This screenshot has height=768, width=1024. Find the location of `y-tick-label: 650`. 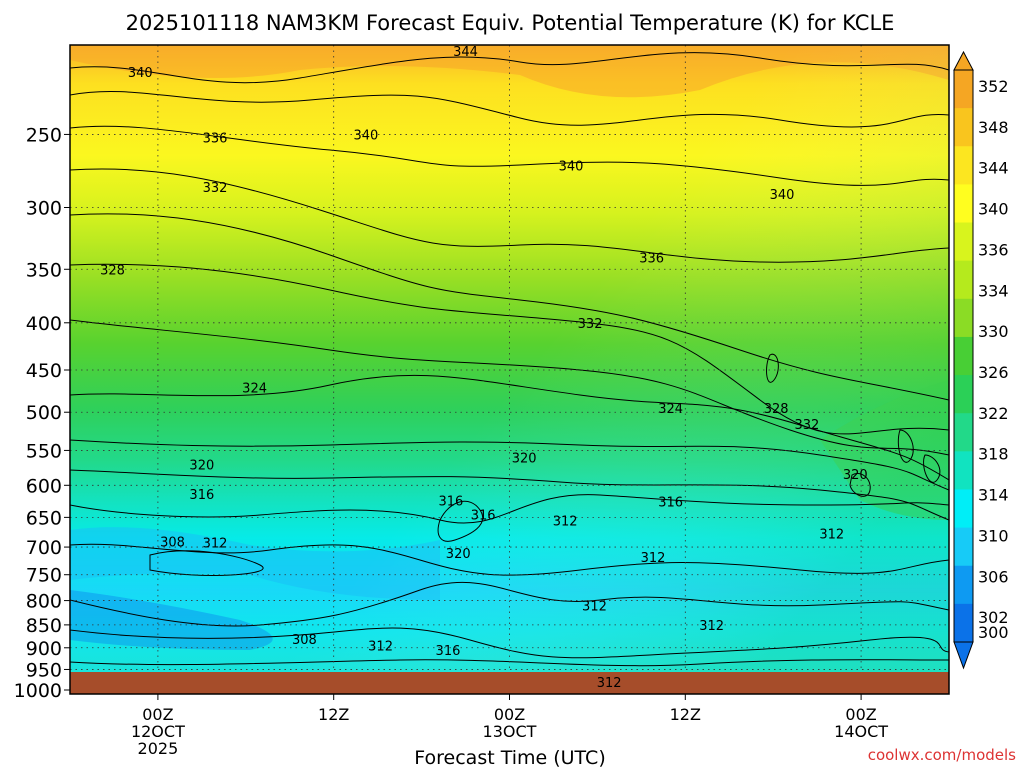

y-tick-label: 650 is located at coordinates (44, 518).